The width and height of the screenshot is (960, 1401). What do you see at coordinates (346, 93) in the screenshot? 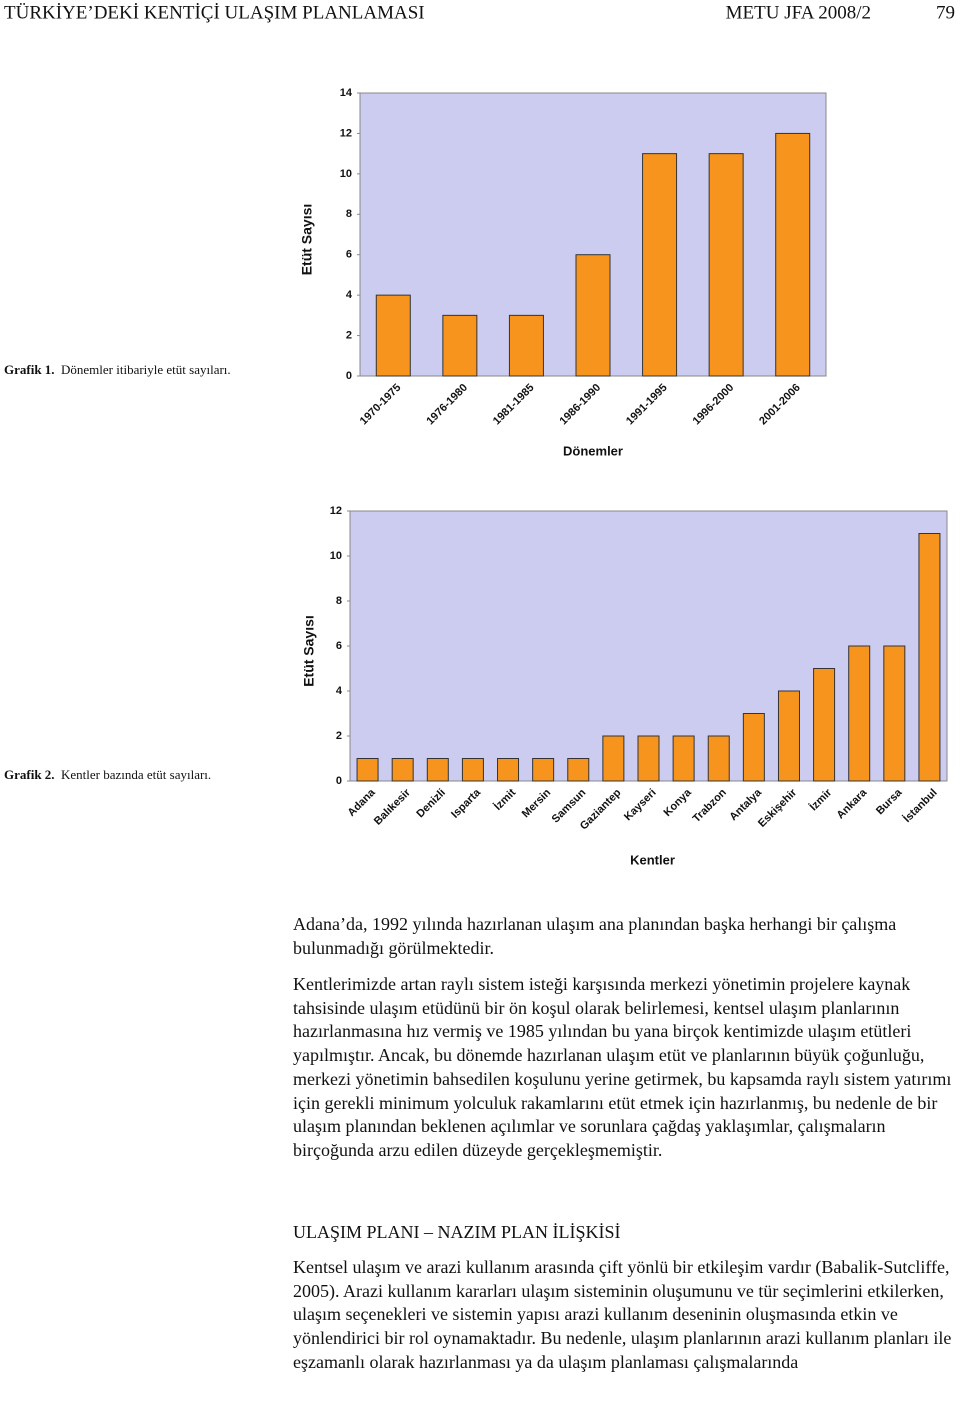
I see `y-tick-label: 14` at bounding box center [346, 93].